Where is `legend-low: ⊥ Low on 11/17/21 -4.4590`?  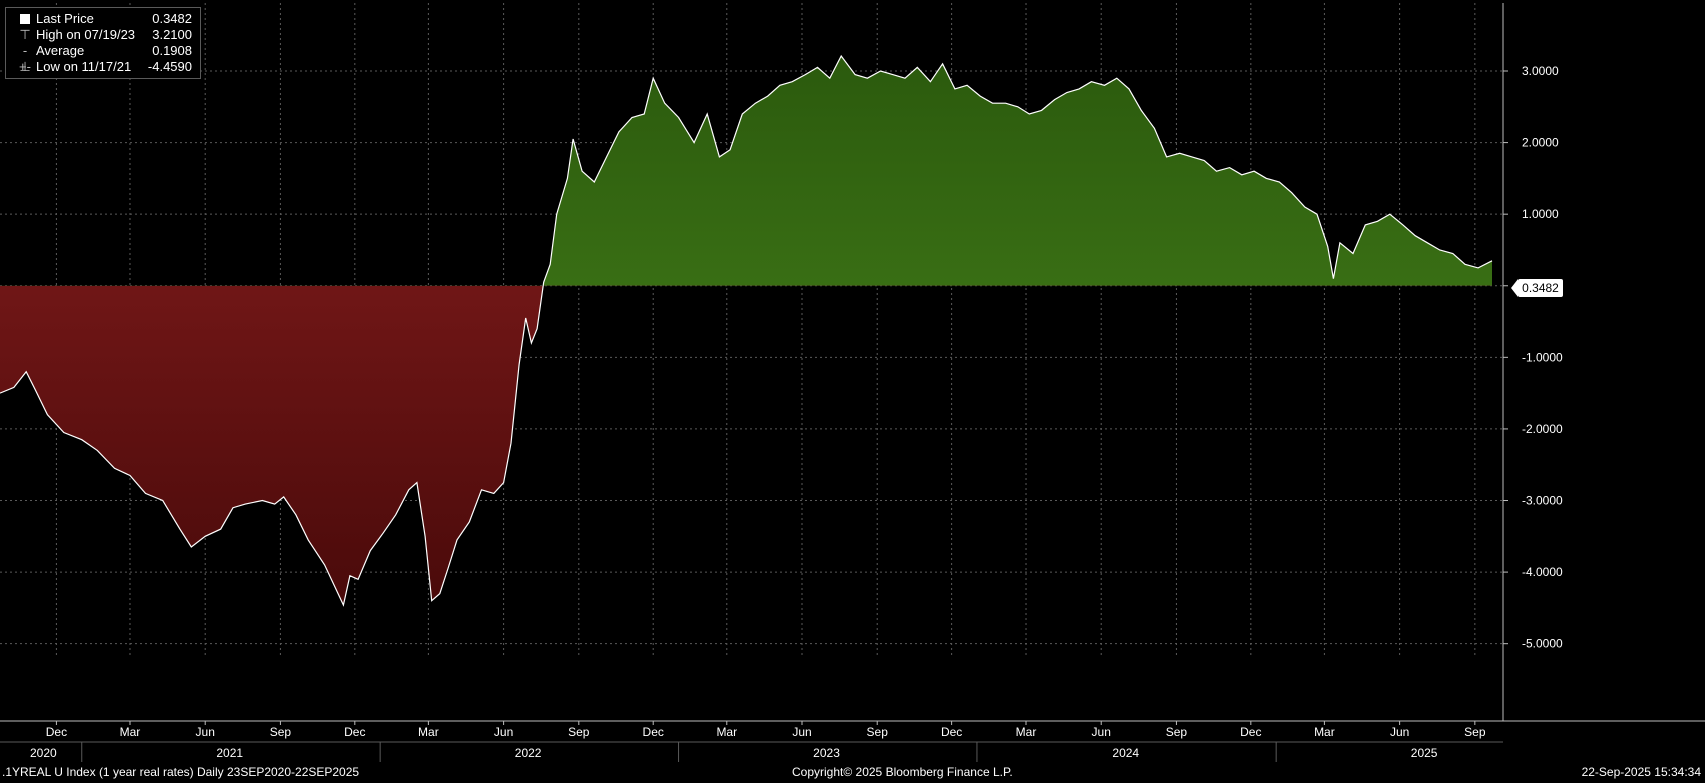
legend-low: ⊥ Low on 11/17/21 -4.4590 is located at coordinates (103, 67).